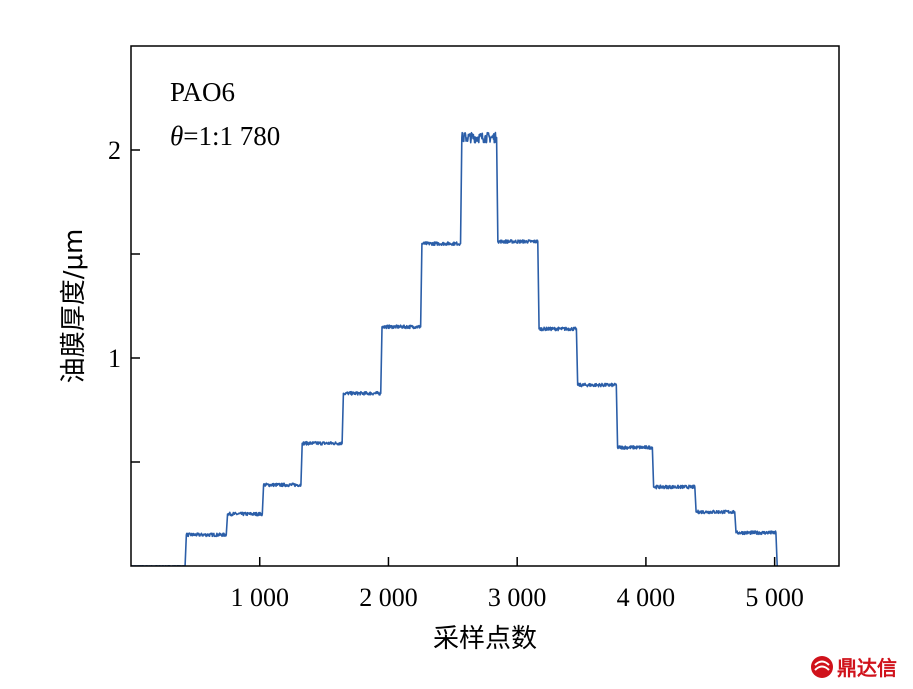 The width and height of the screenshot is (913, 689). What do you see at coordinates (114, 150) in the screenshot?
I see `y-tick-label: 2` at bounding box center [114, 150].